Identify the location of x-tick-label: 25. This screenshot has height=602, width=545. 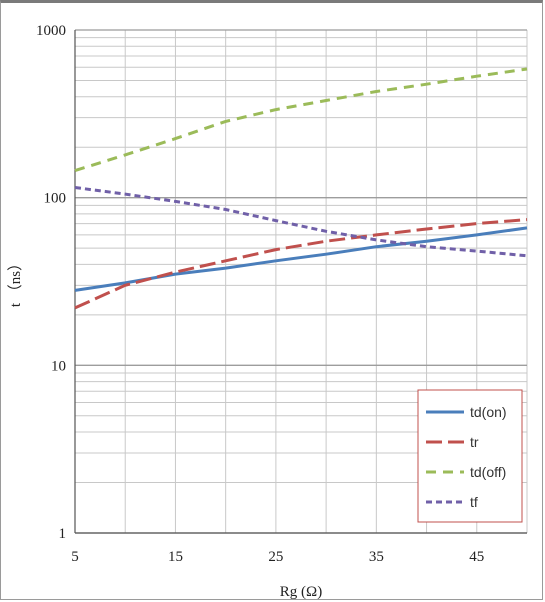
(275, 557).